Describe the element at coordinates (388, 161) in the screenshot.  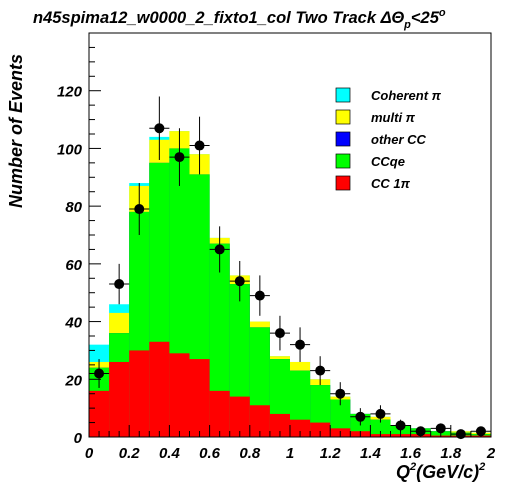
I see `legend-label: CCqe` at that location.